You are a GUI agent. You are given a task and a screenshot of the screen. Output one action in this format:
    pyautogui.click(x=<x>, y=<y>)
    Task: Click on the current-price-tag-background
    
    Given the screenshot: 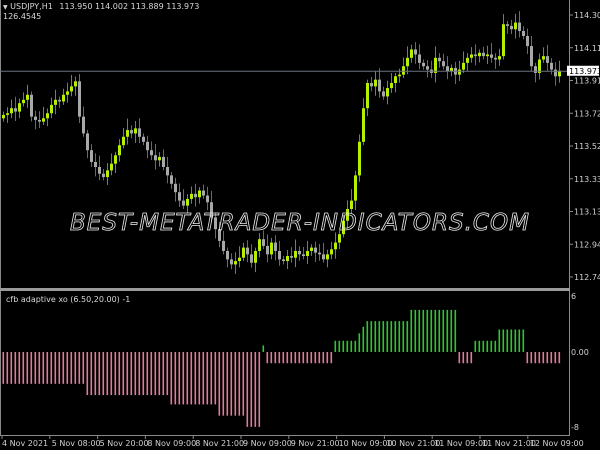 What is the action you would take?
    pyautogui.click(x=583, y=70)
    